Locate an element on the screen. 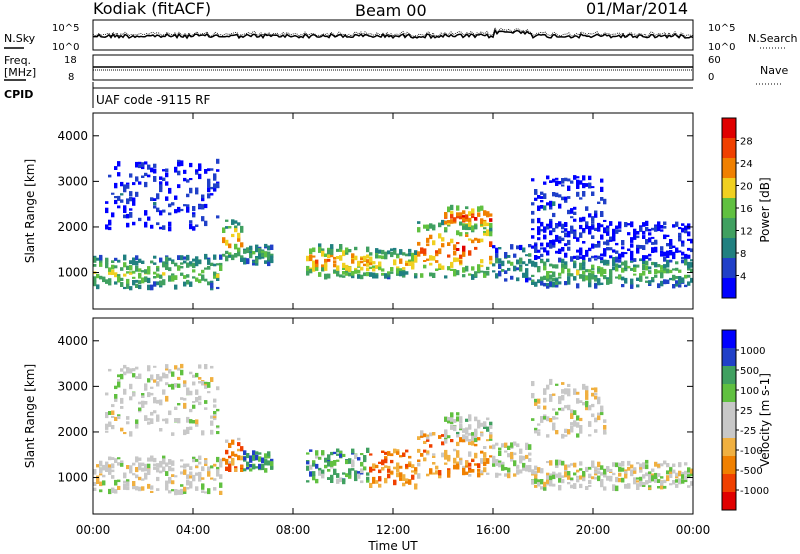 The height and width of the screenshot is (554, 800). xtick-label: 00:00 is located at coordinates (693, 530).